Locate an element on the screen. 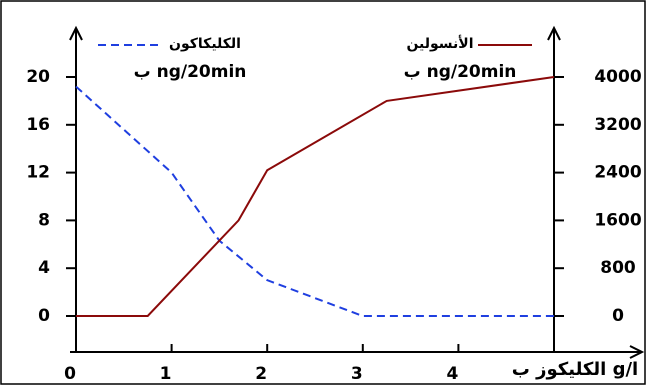  y-arrow is located at coordinates (76, 33).